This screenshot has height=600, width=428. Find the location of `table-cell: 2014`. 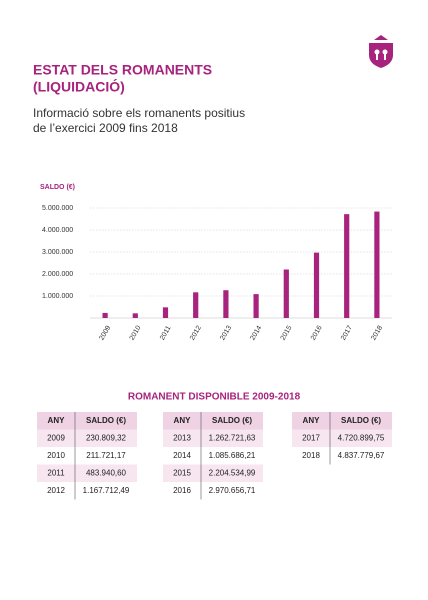

table-cell: 2014 is located at coordinates (182, 455).